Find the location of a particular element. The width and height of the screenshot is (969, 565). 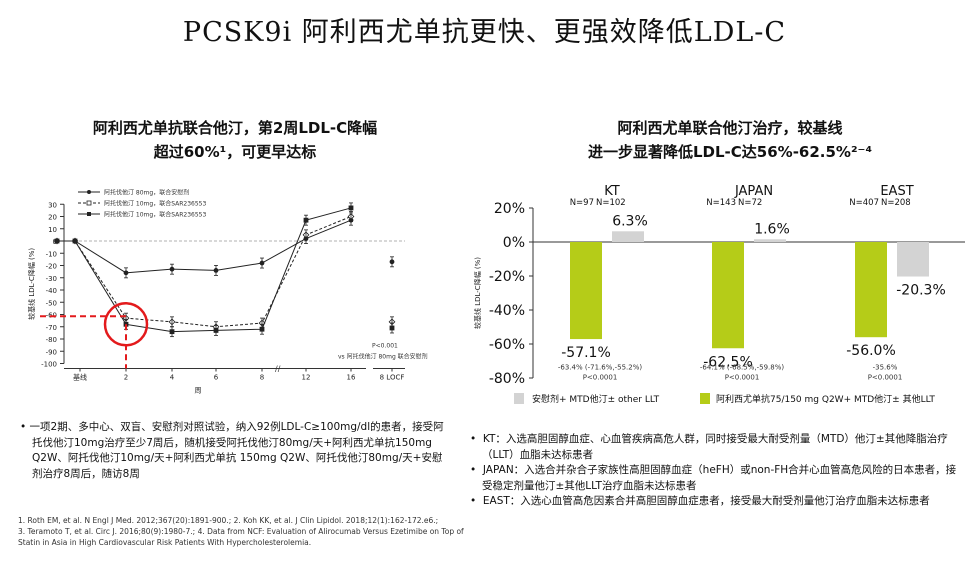

y-tick-label: 20% is located at coordinates (509, 209).